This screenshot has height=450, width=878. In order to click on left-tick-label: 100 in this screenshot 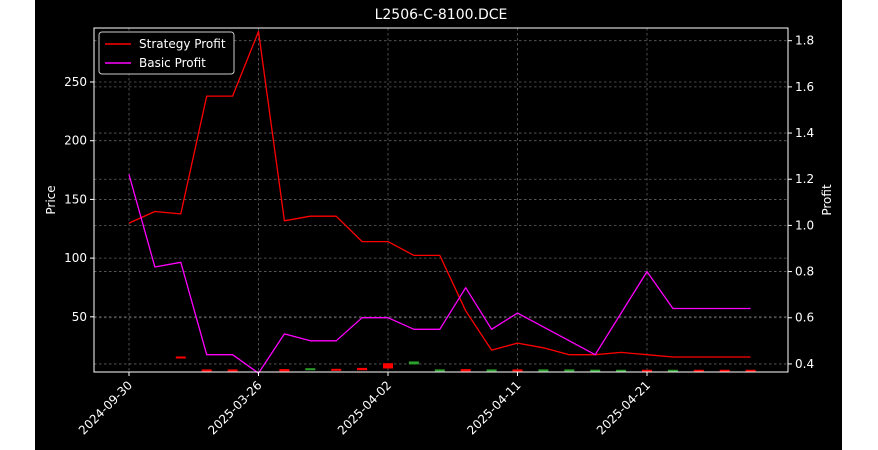, I will do `click(75, 258)`.